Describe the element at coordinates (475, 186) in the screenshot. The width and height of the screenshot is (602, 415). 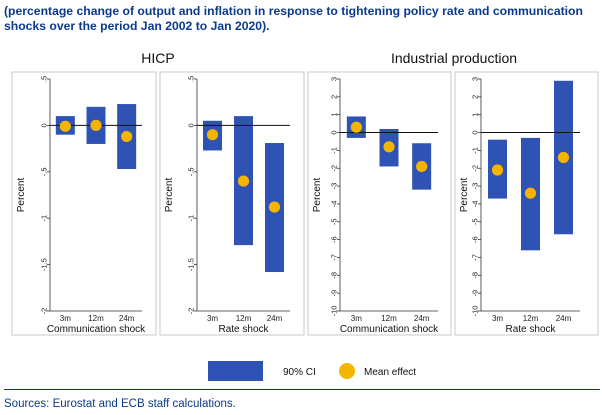
I see `y-tick-label-4-7: -3` at that location.